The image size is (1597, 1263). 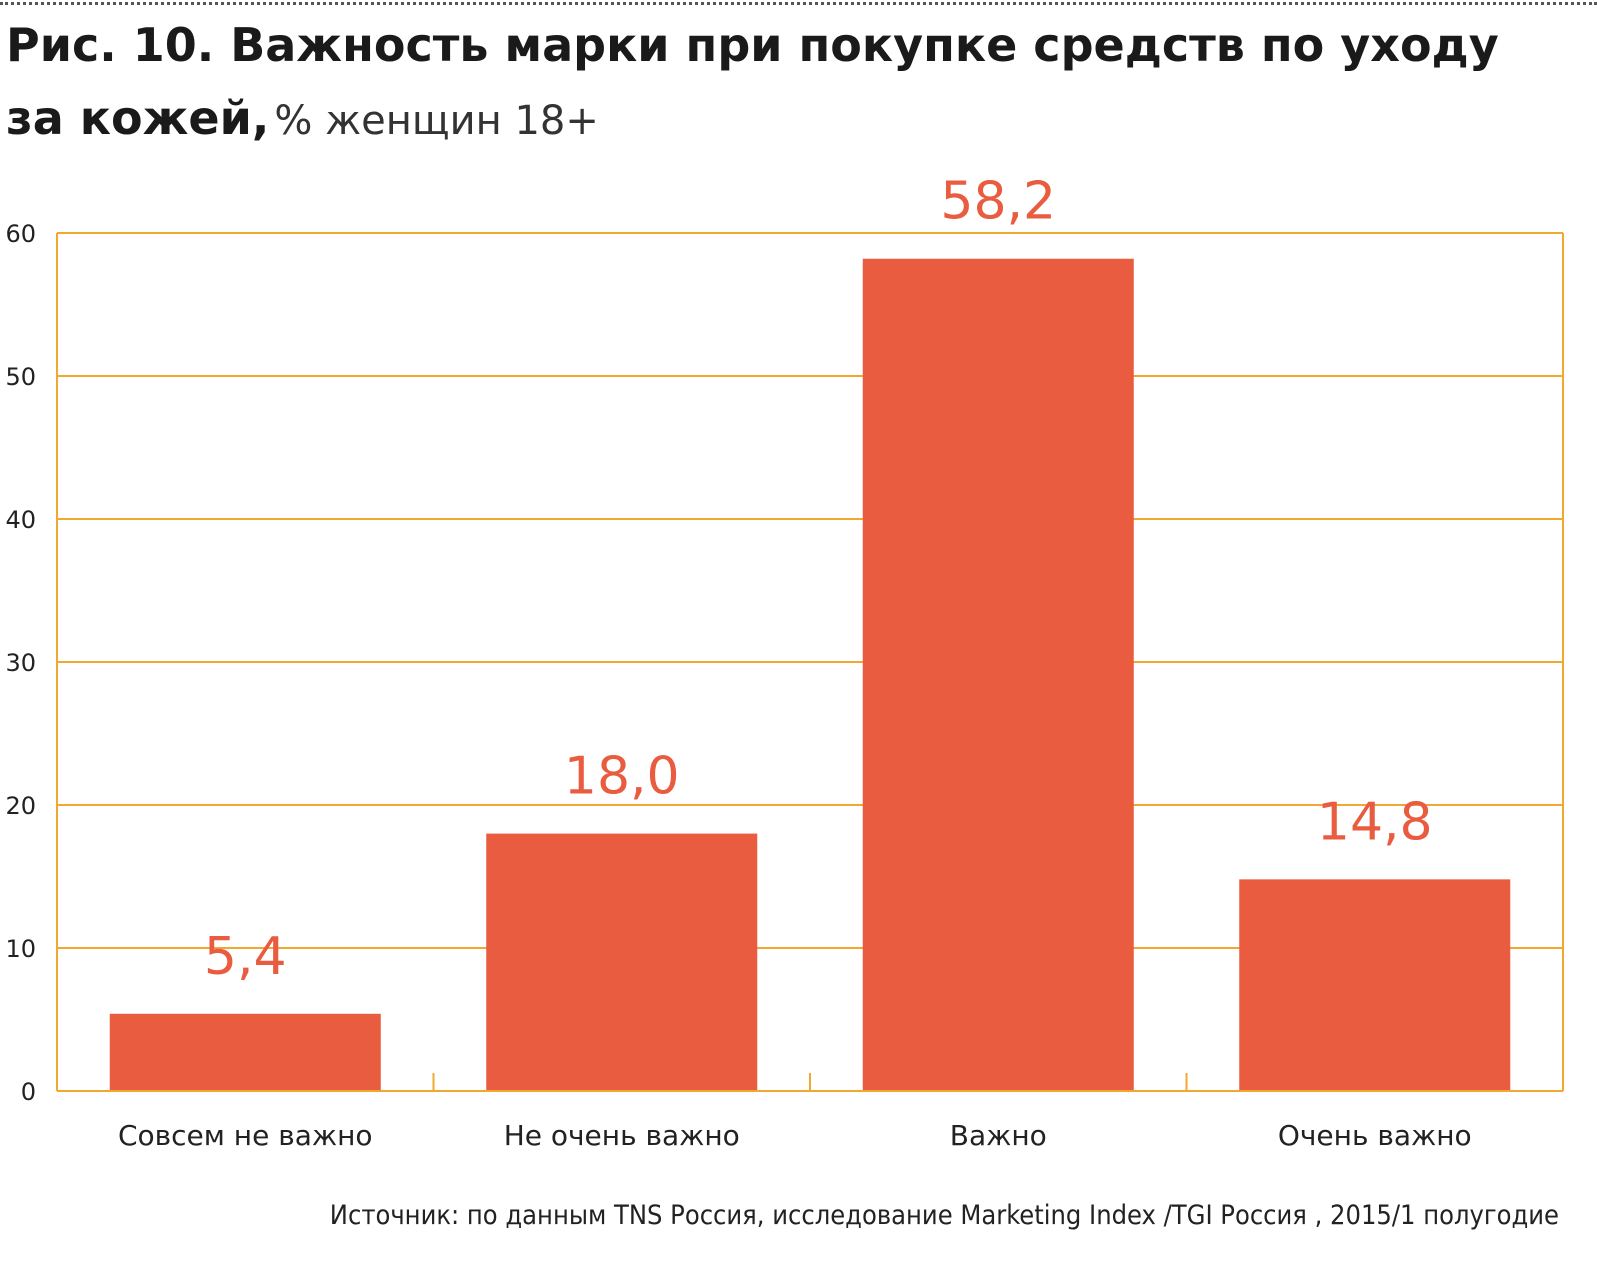 I want to click on data-label-3: 58,2, so click(x=998, y=202).